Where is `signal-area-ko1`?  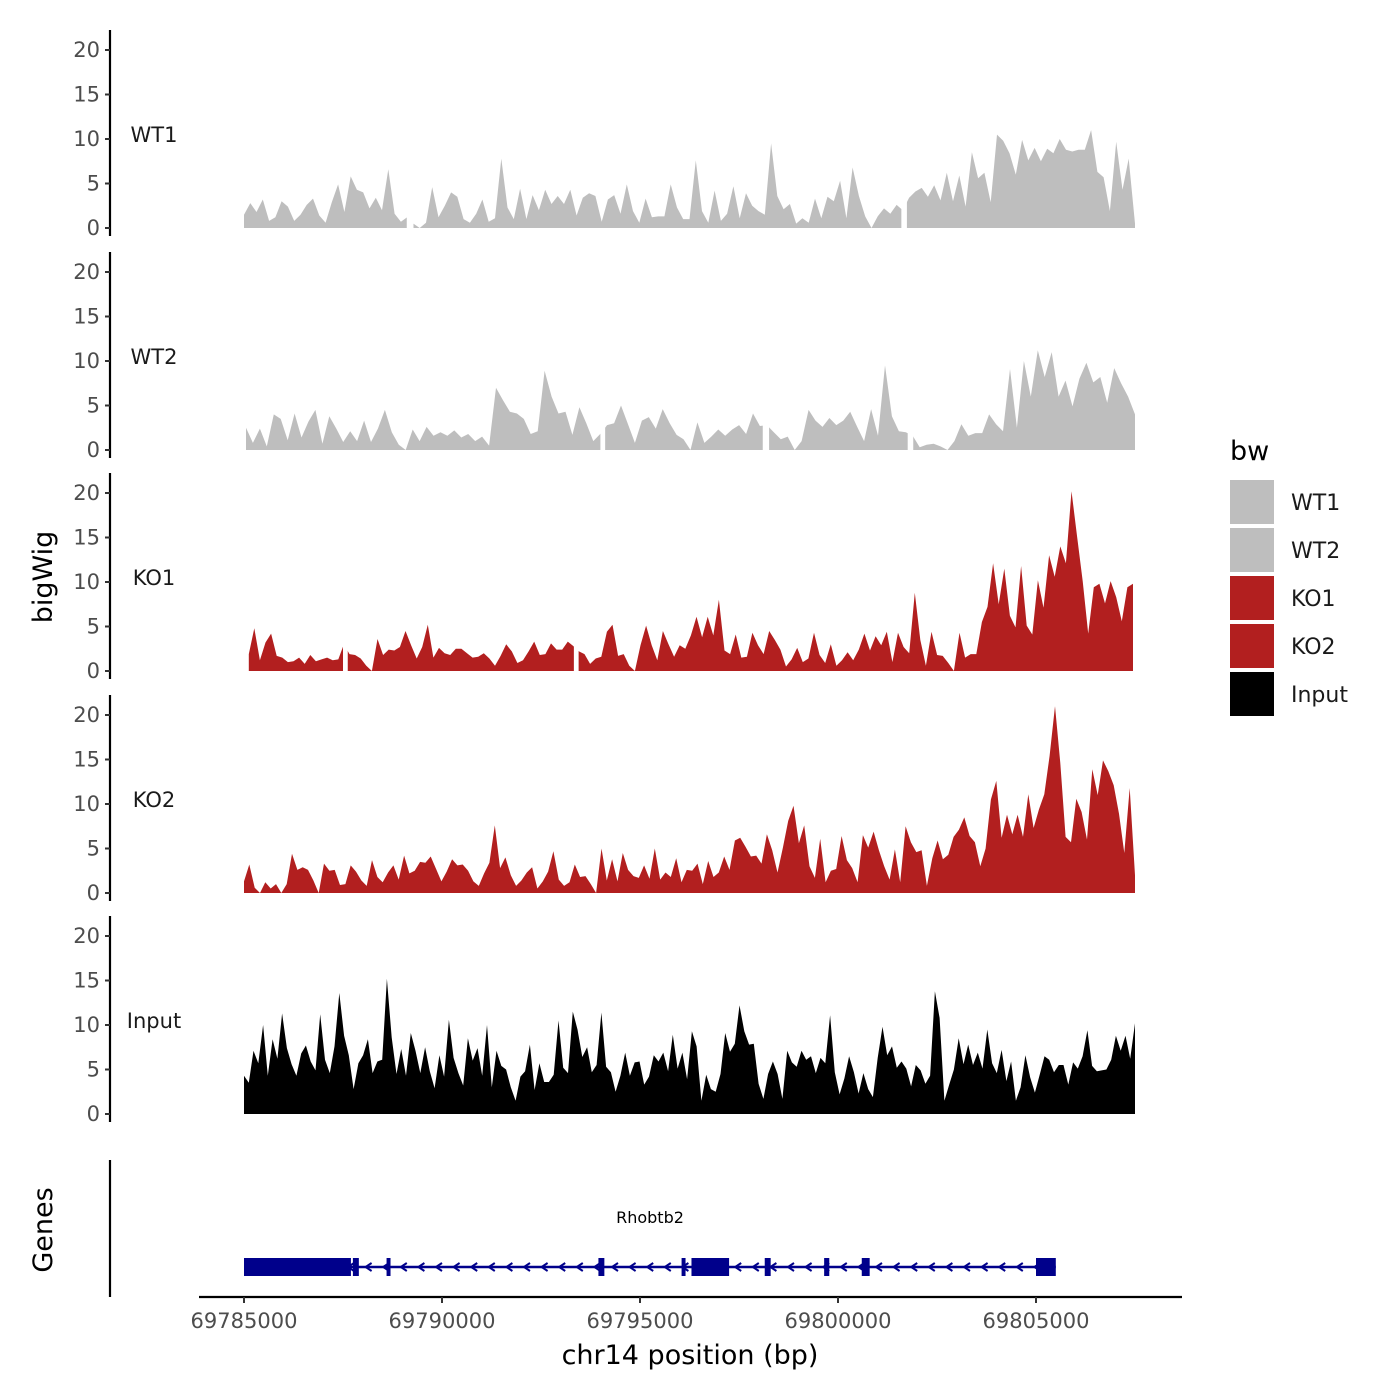 signal-area-ko1 is located at coordinates (691, 581).